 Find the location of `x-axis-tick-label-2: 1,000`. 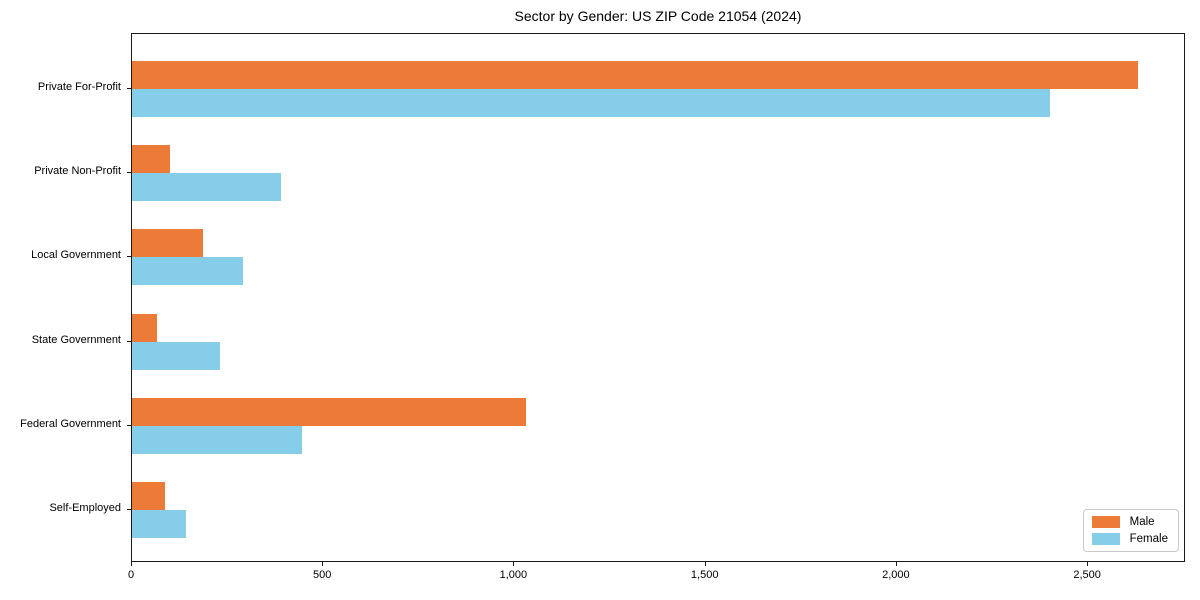

x-axis-tick-label-2: 1,000 is located at coordinates (513, 575).